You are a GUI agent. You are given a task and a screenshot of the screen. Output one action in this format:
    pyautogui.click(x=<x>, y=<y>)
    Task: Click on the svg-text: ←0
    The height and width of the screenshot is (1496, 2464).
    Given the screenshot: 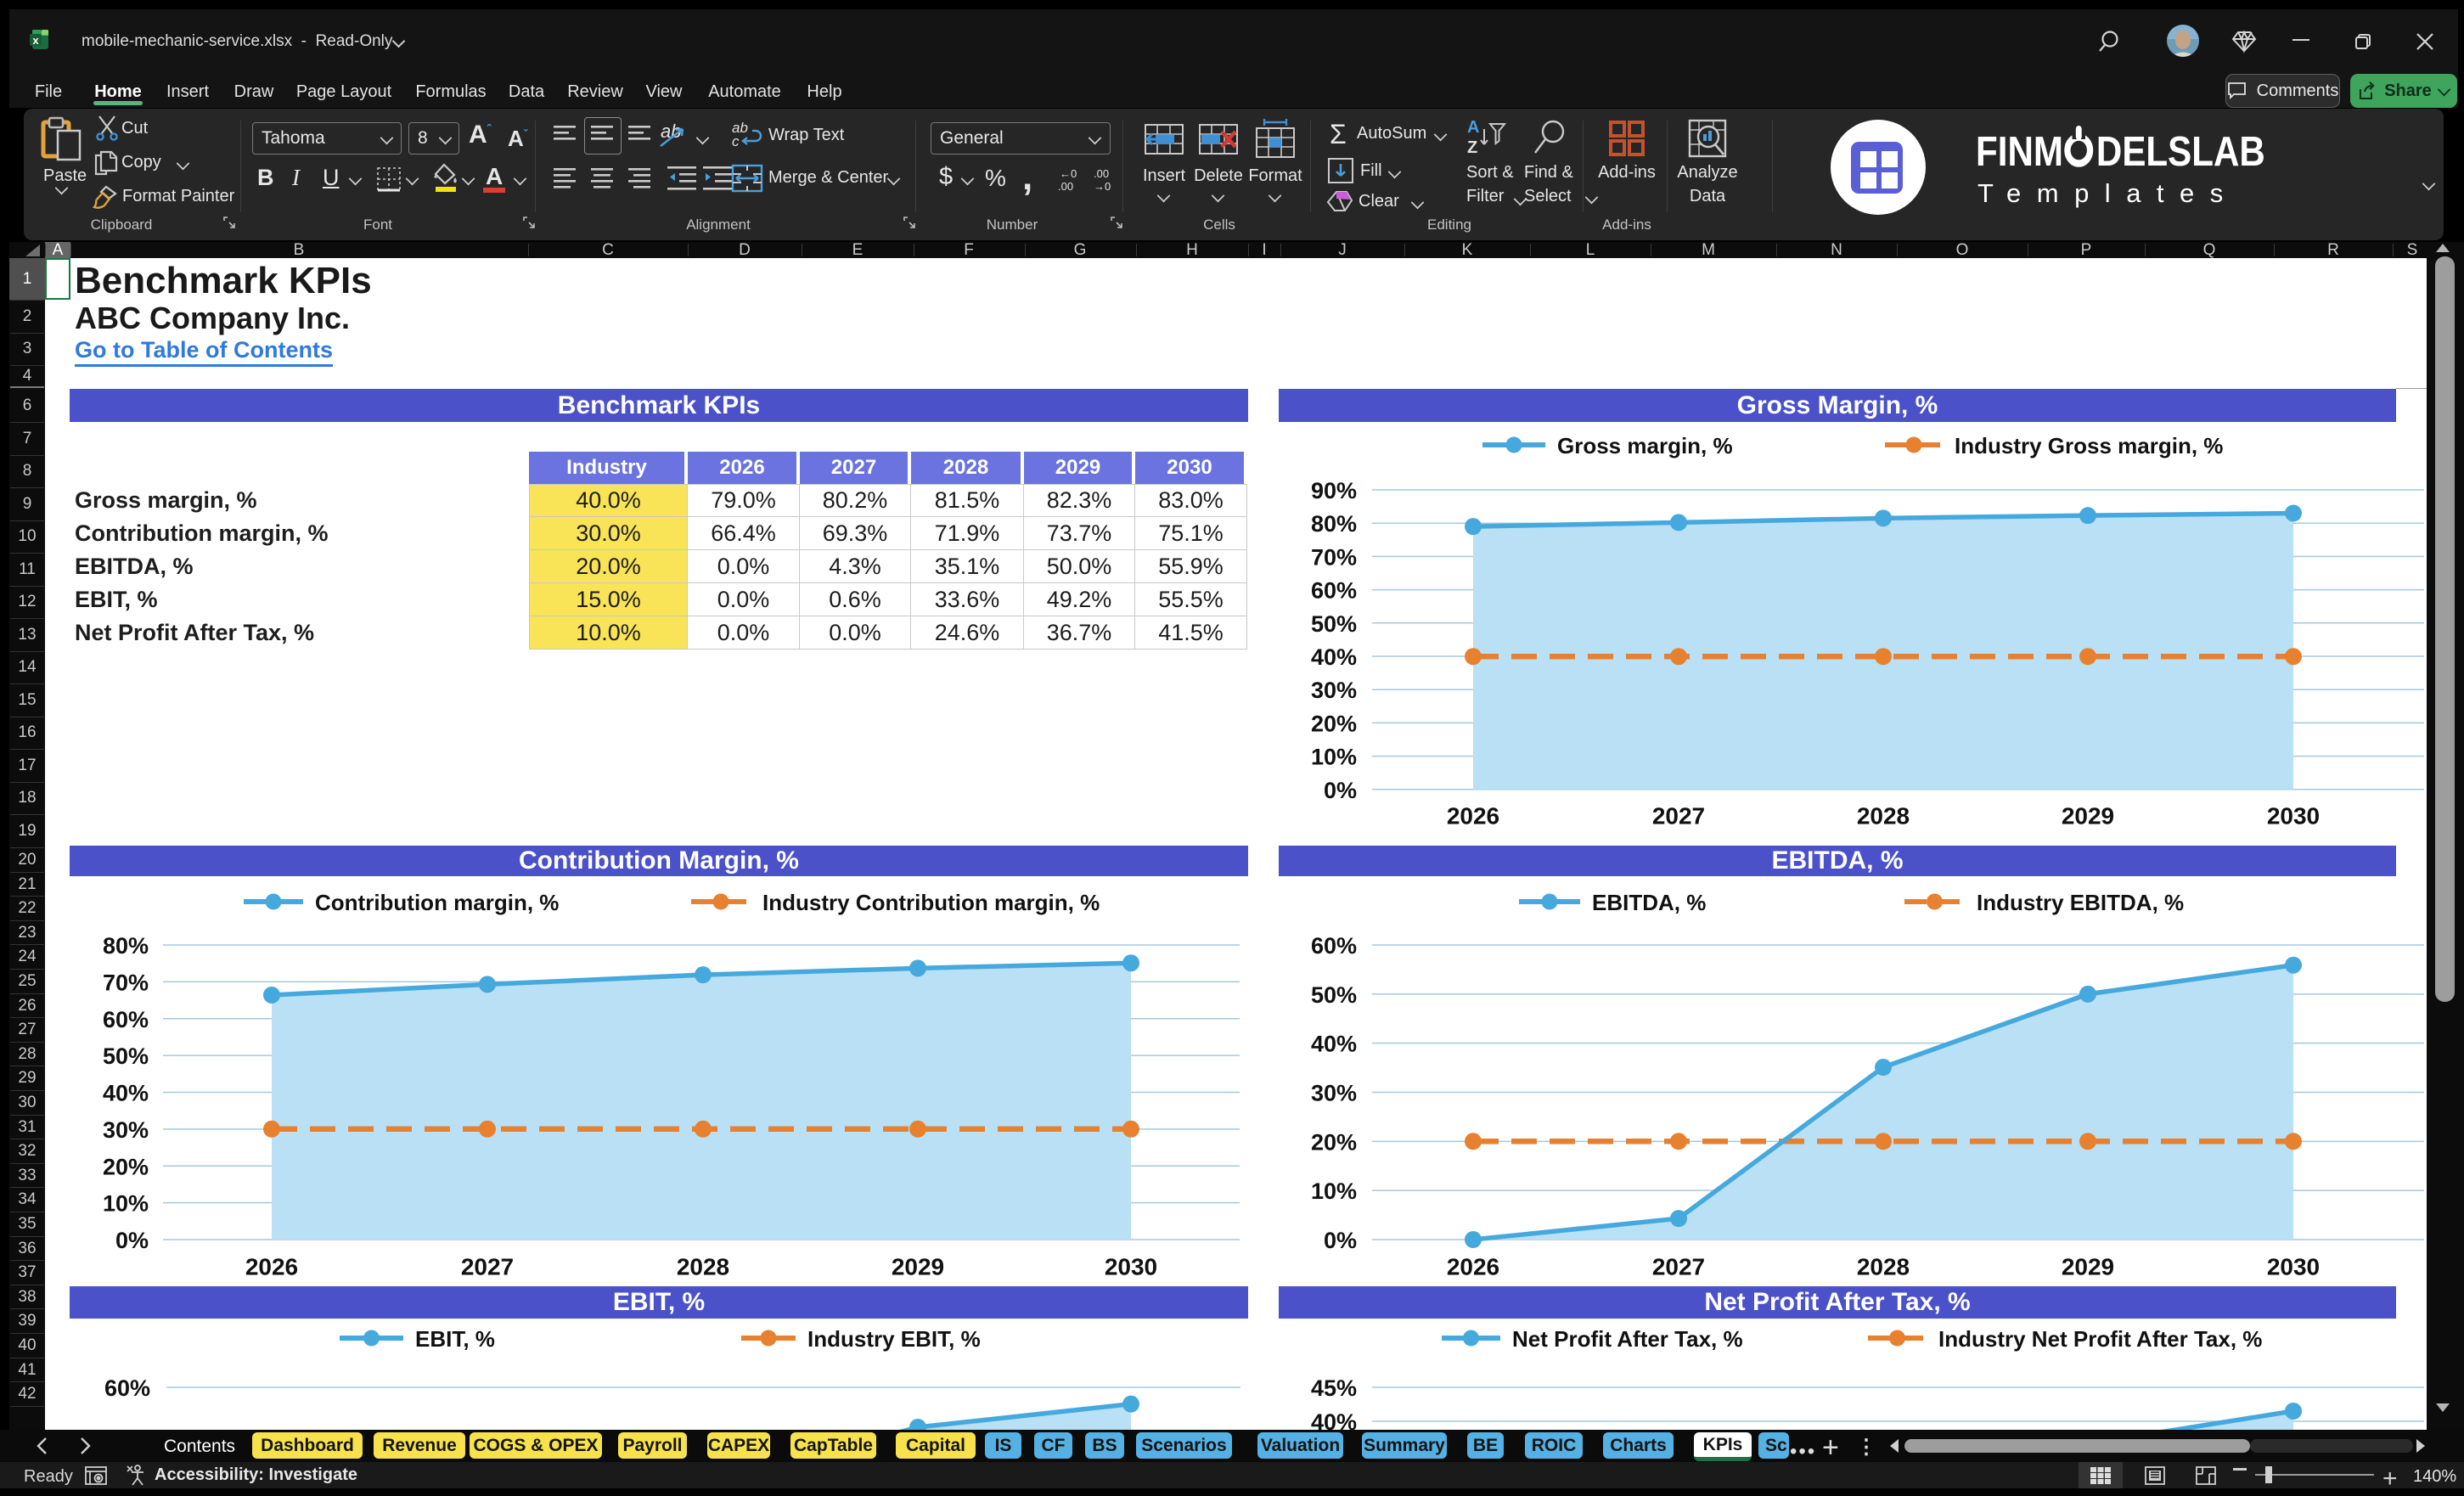 What is the action you would take?
    pyautogui.click(x=1068, y=173)
    